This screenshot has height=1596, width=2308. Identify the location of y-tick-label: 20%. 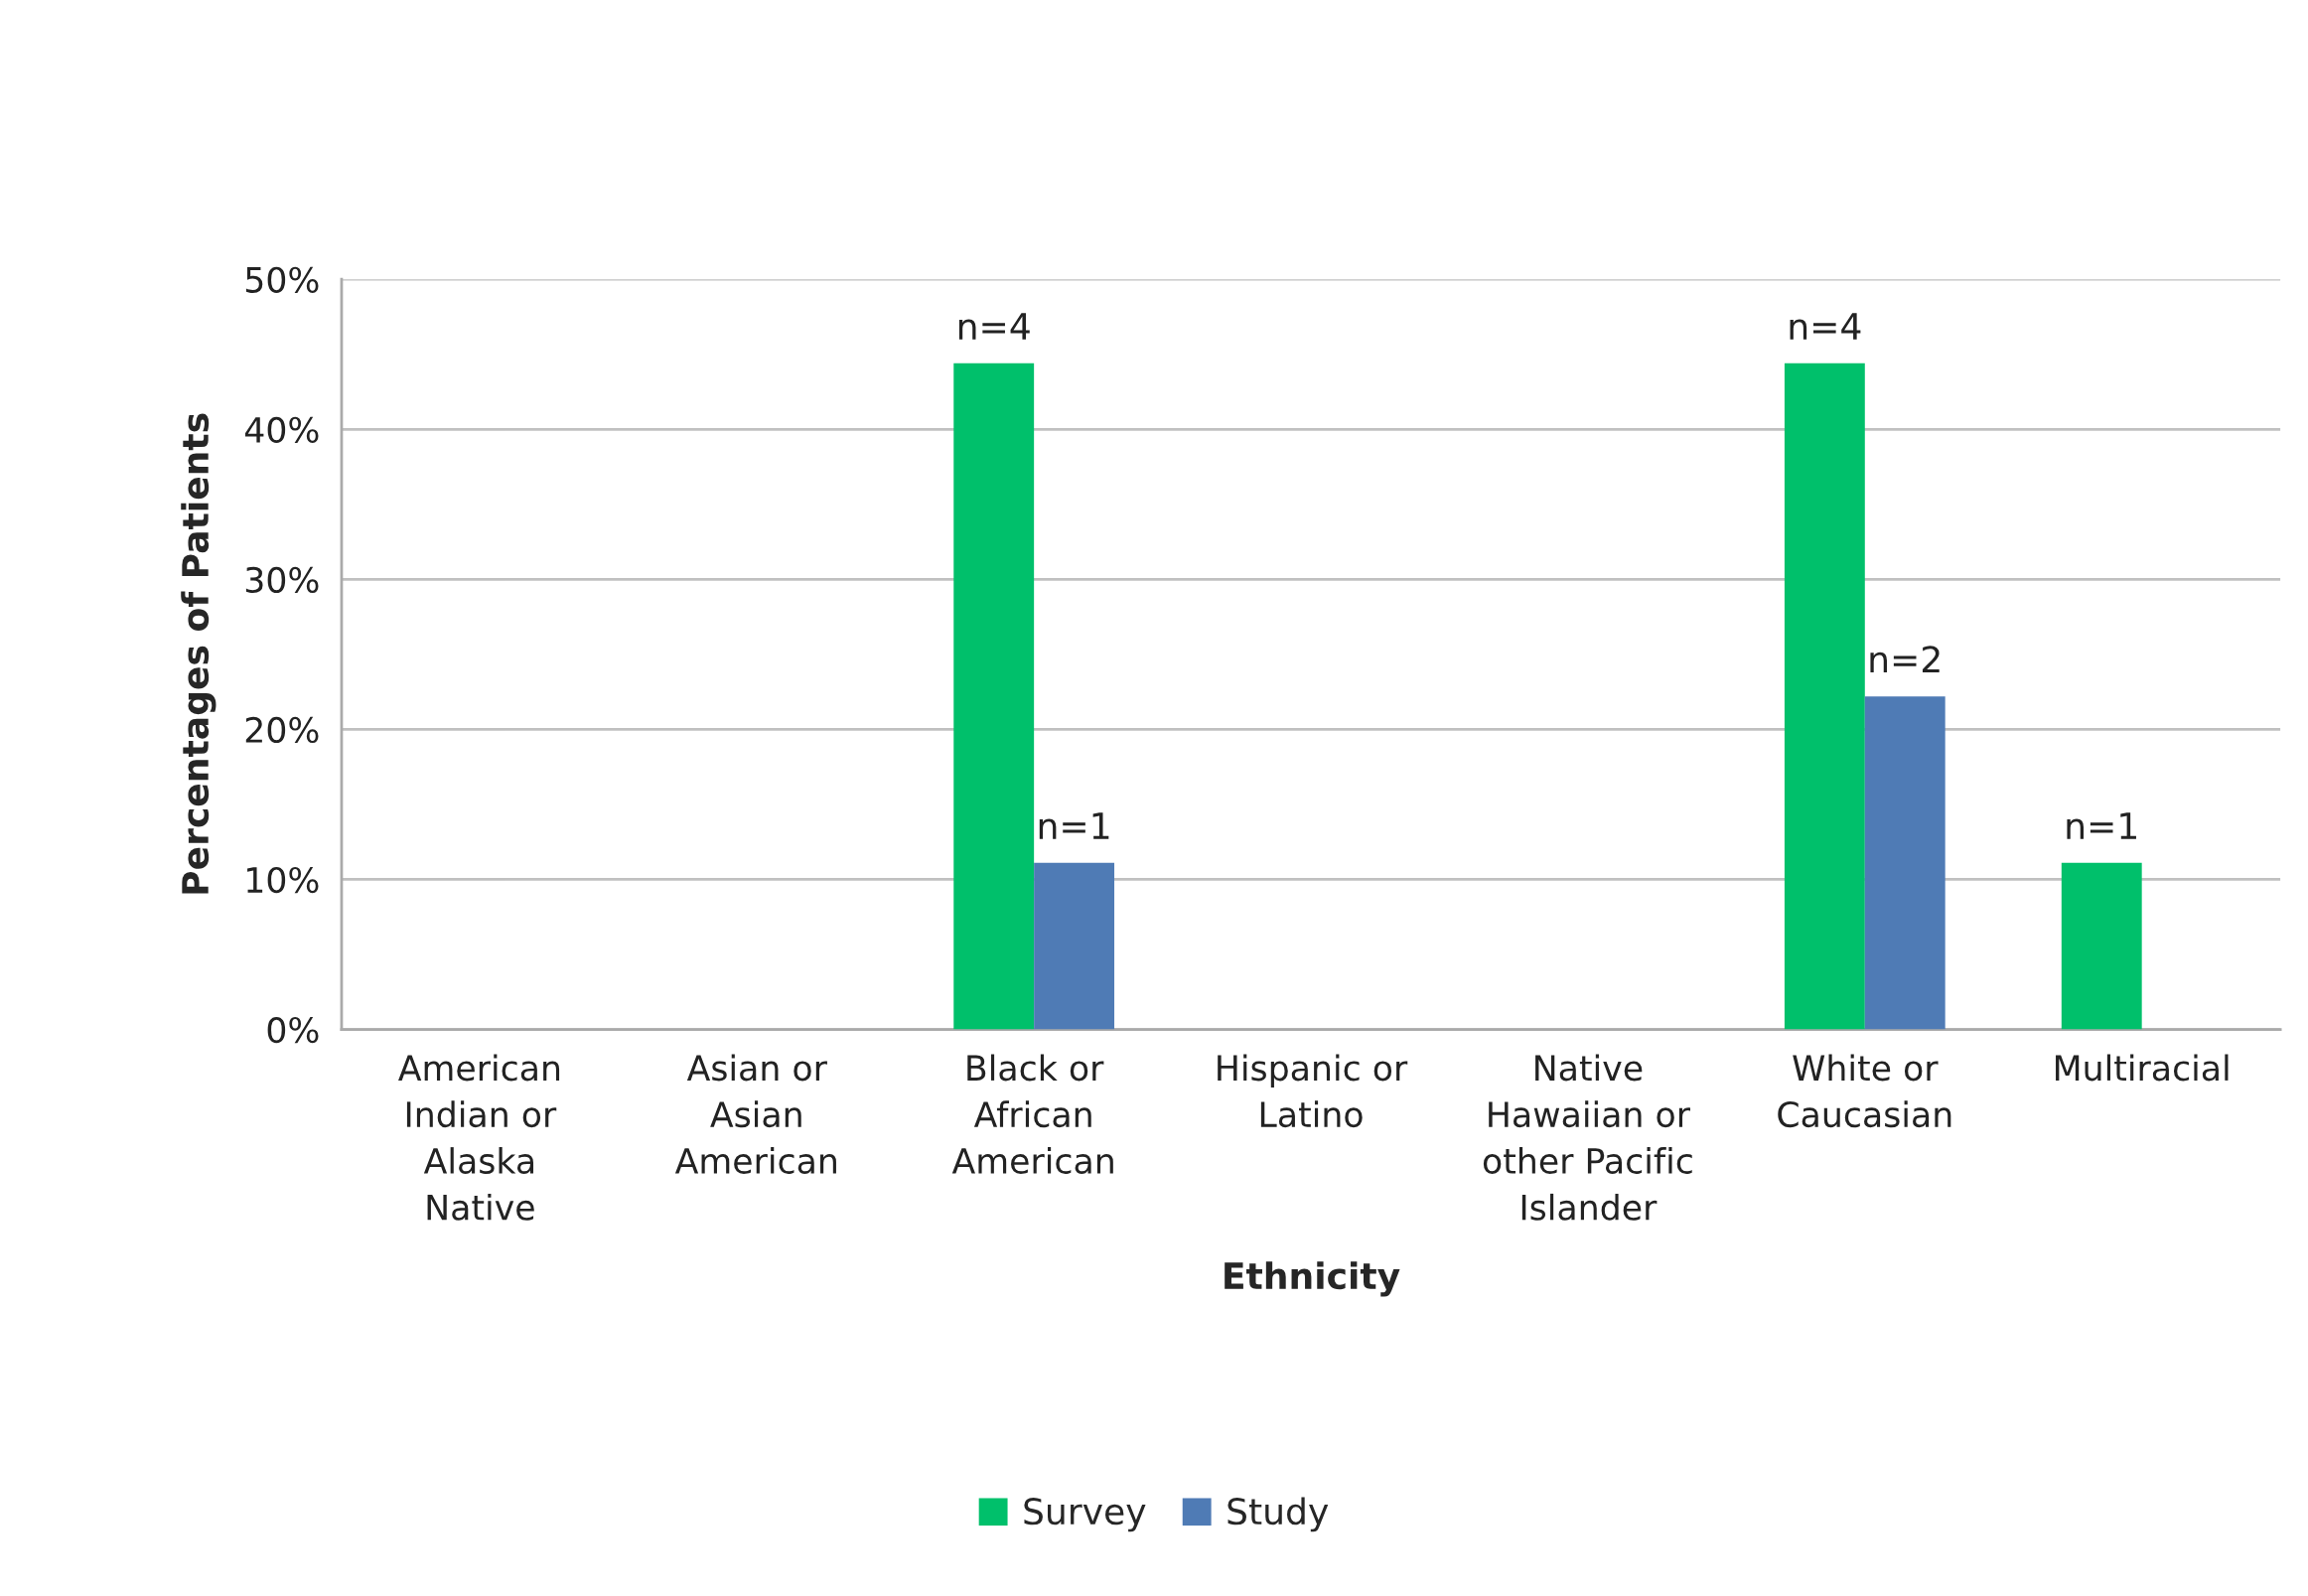
(282, 730).